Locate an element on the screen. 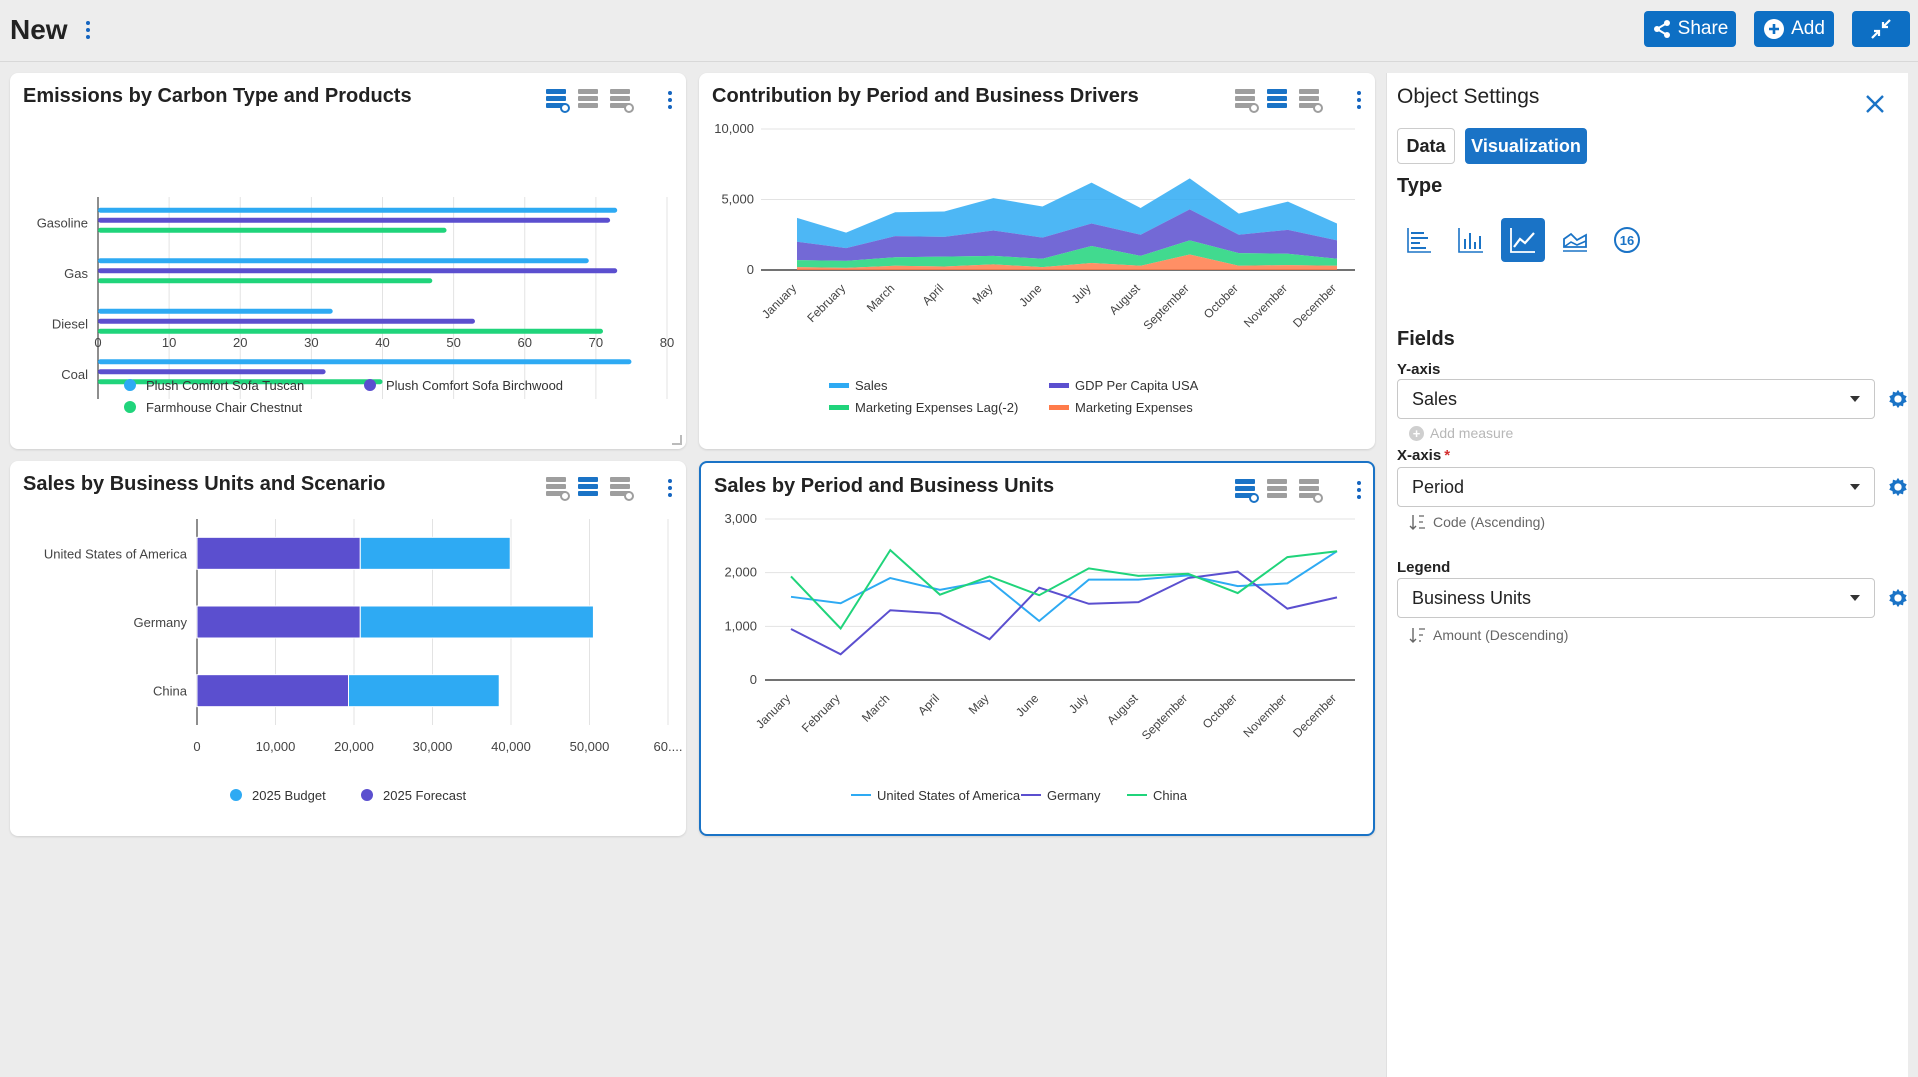  sort-descending-icon is located at coordinates (1417, 635).